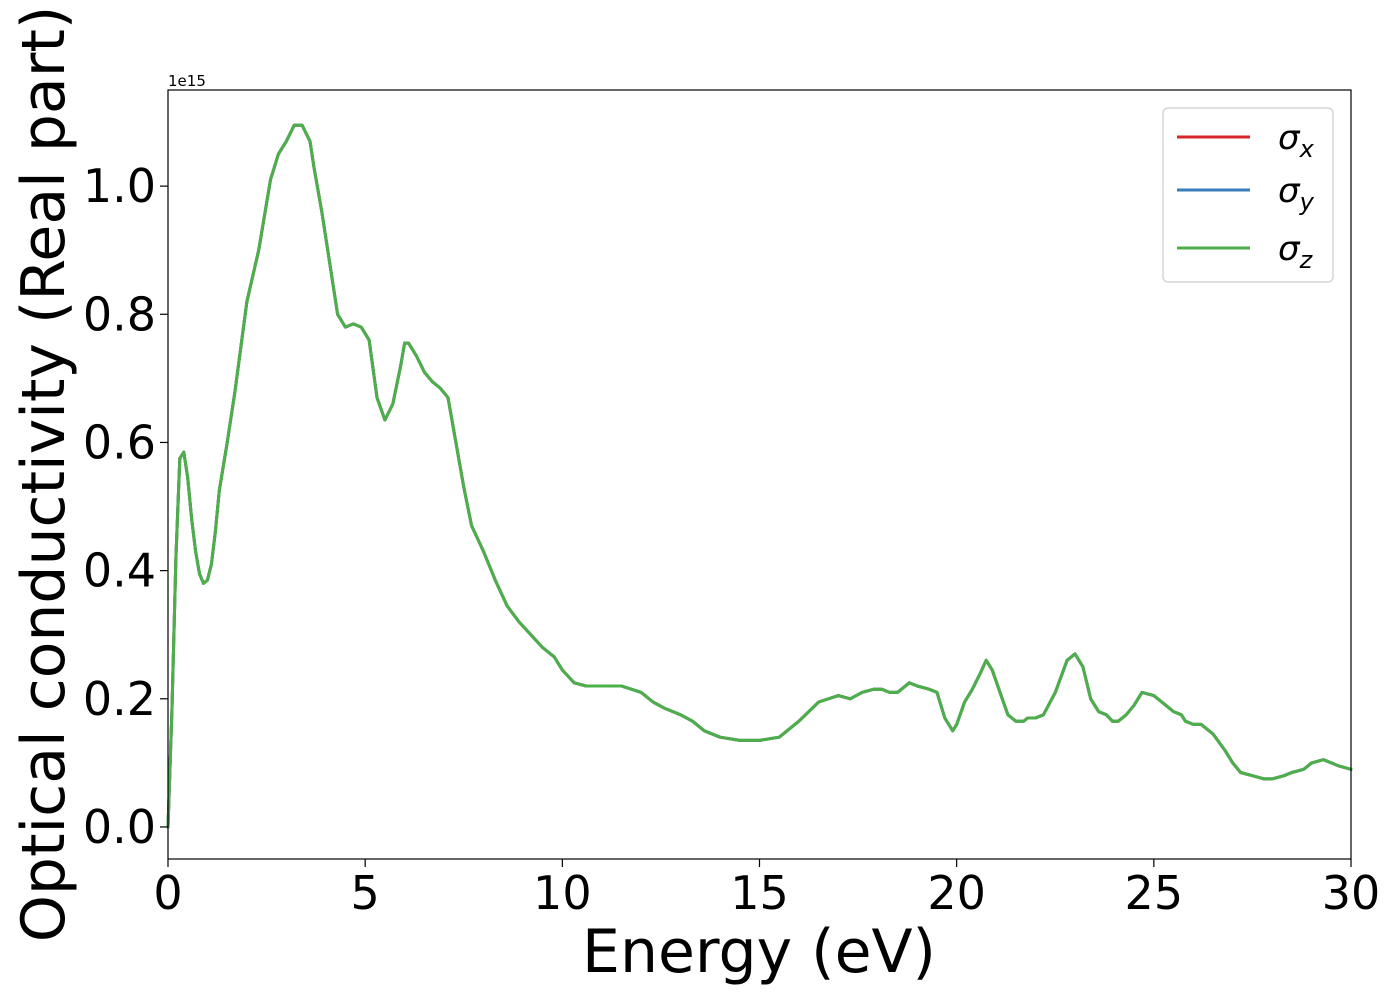 The width and height of the screenshot is (1400, 1004). Describe the element at coordinates (187, 81) in the screenshot. I see `y-offset-label: 1e15` at that location.